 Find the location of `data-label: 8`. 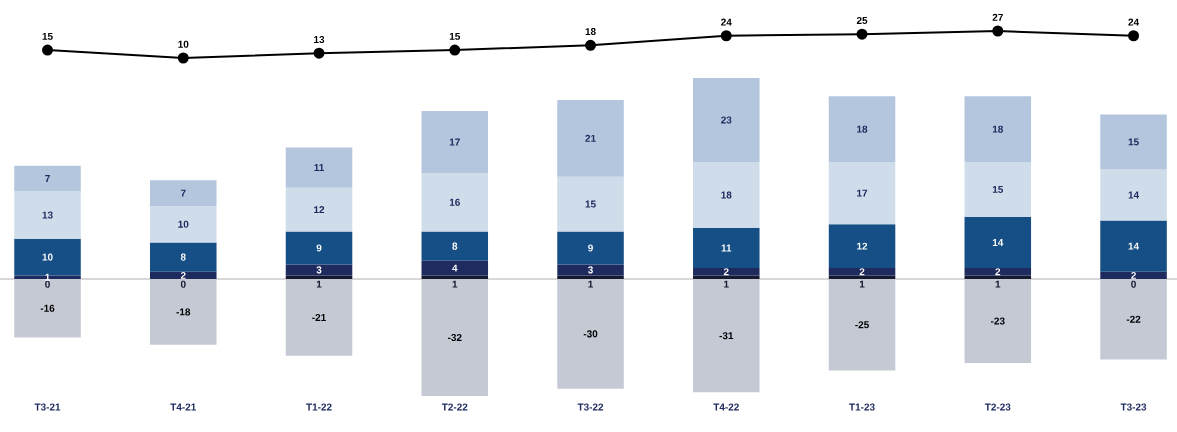

data-label: 8 is located at coordinates (183, 257).